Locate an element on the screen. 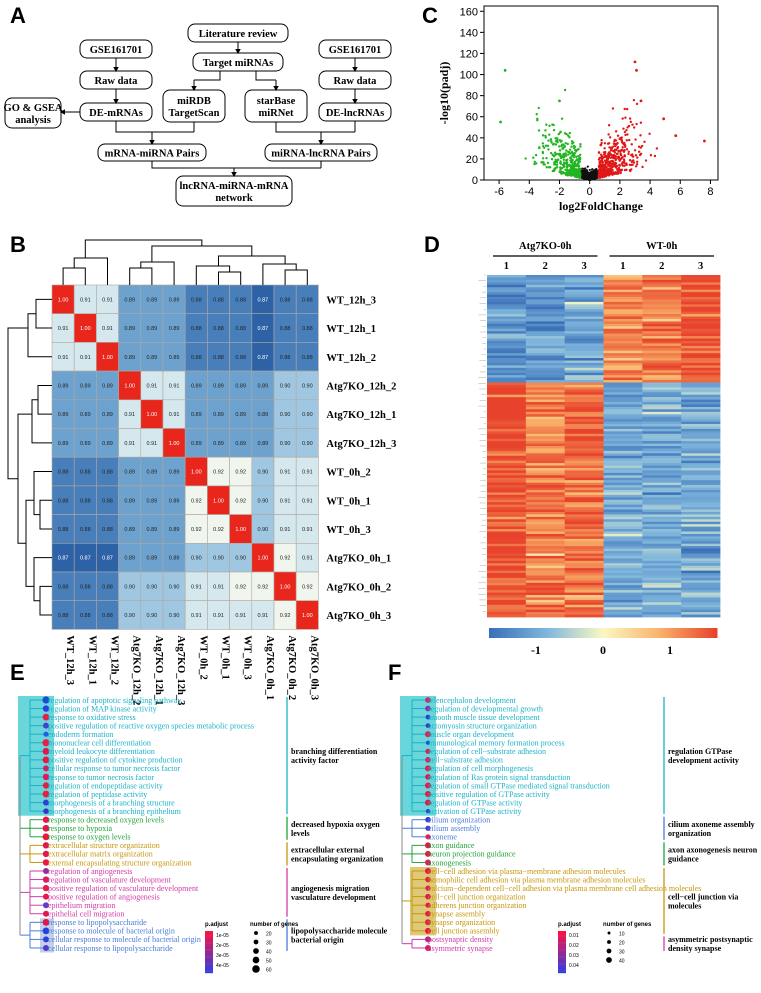 The image size is (761, 993). corr-value-label: 0.91 is located at coordinates (107, 300).